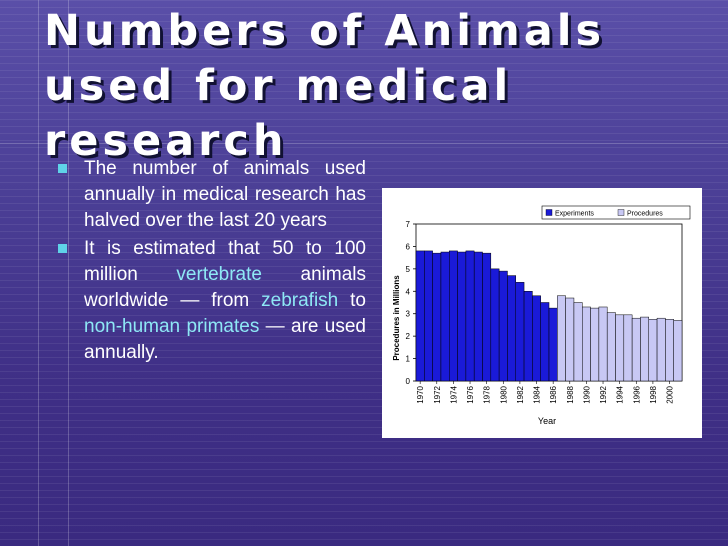 The width and height of the screenshot is (728, 546). I want to click on legend-box, so click(616, 212).